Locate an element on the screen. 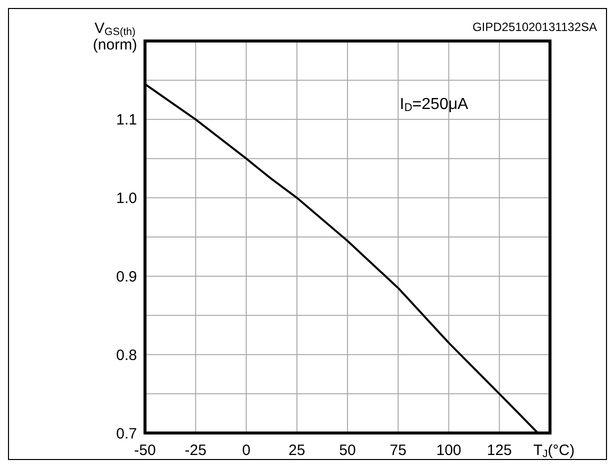 The image size is (615, 470). y-tick-label: 1.1 is located at coordinates (126, 120).